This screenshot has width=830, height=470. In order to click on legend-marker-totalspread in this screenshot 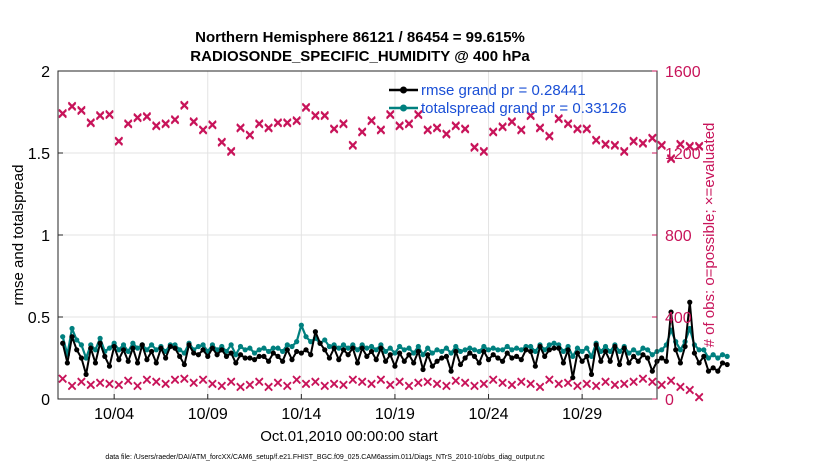, I will do `click(403, 108)`.